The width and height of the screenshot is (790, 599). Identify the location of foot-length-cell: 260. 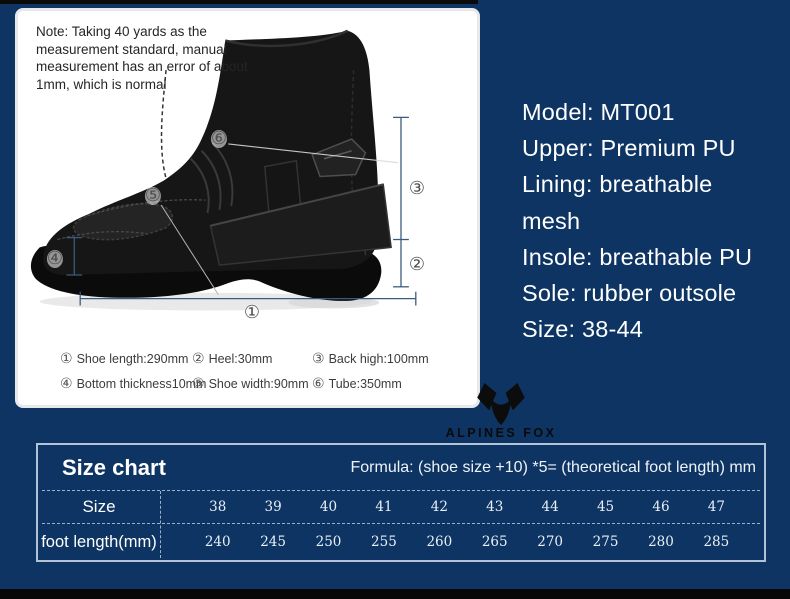
(439, 542).